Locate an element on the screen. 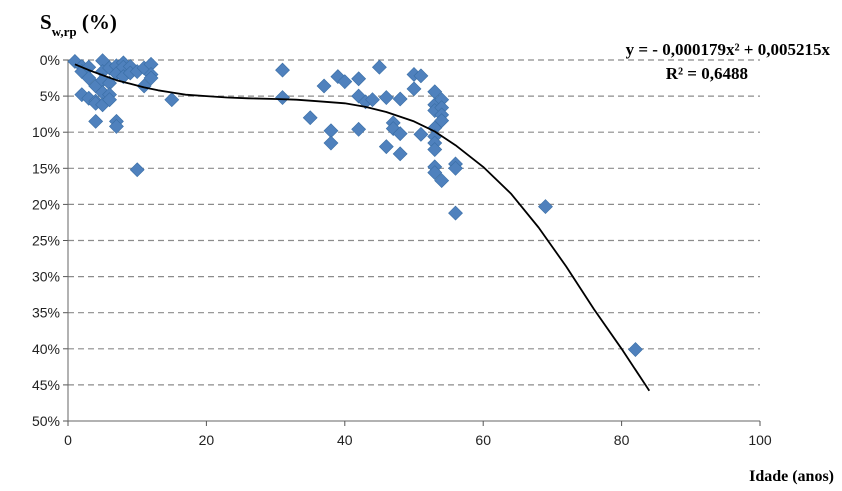 The image size is (842, 491). y-tick-label: 30% is located at coordinates (46, 277).